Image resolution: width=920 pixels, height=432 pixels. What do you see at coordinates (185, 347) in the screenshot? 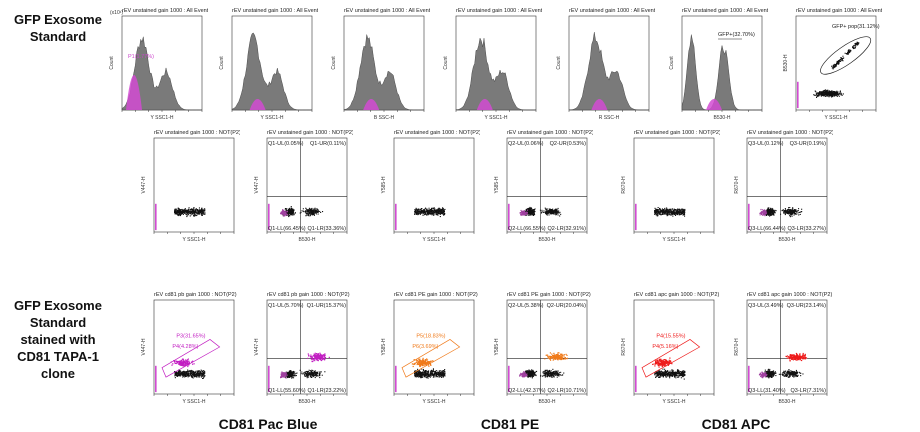
I see `gate-label: P4(4.28%)` at bounding box center [185, 347].